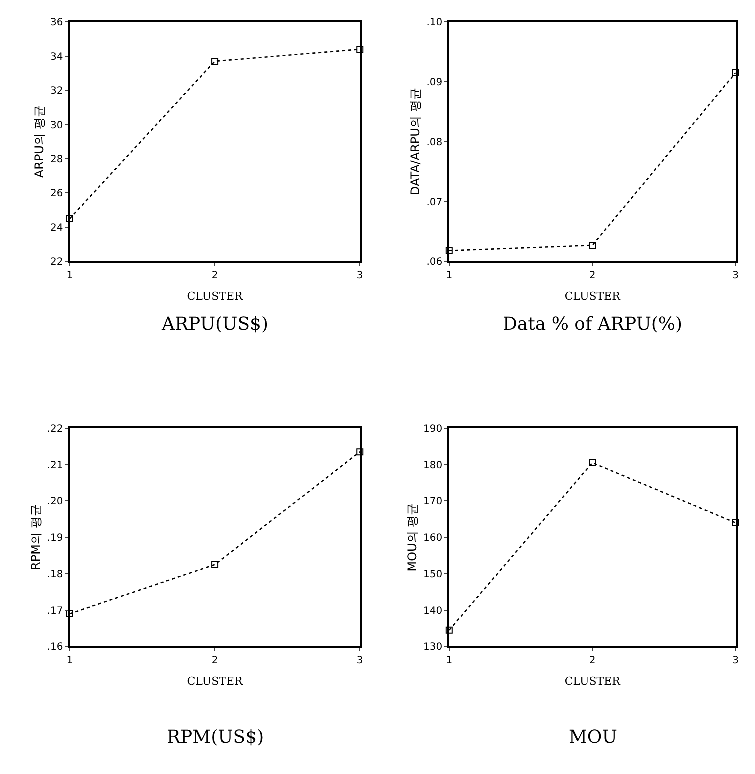 Image resolution: width=755 pixels, height=774 pixels. Describe the element at coordinates (433, 502) in the screenshot. I see `y-tick-label: 170` at that location.